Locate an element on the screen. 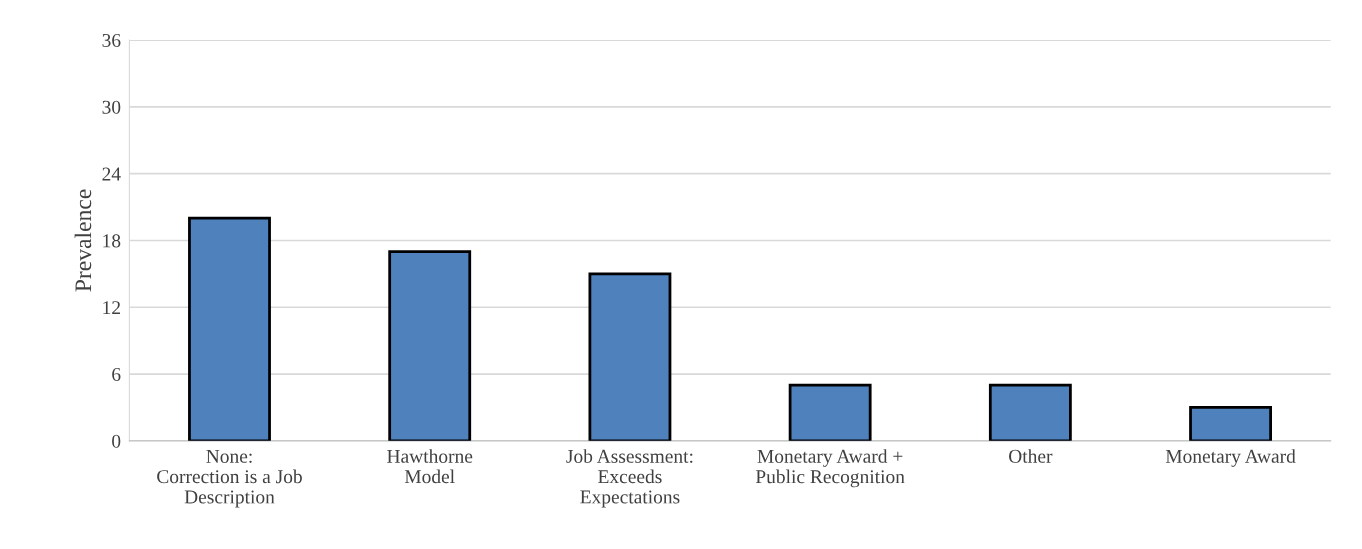  y-tick-label: 24 is located at coordinates (111, 174).